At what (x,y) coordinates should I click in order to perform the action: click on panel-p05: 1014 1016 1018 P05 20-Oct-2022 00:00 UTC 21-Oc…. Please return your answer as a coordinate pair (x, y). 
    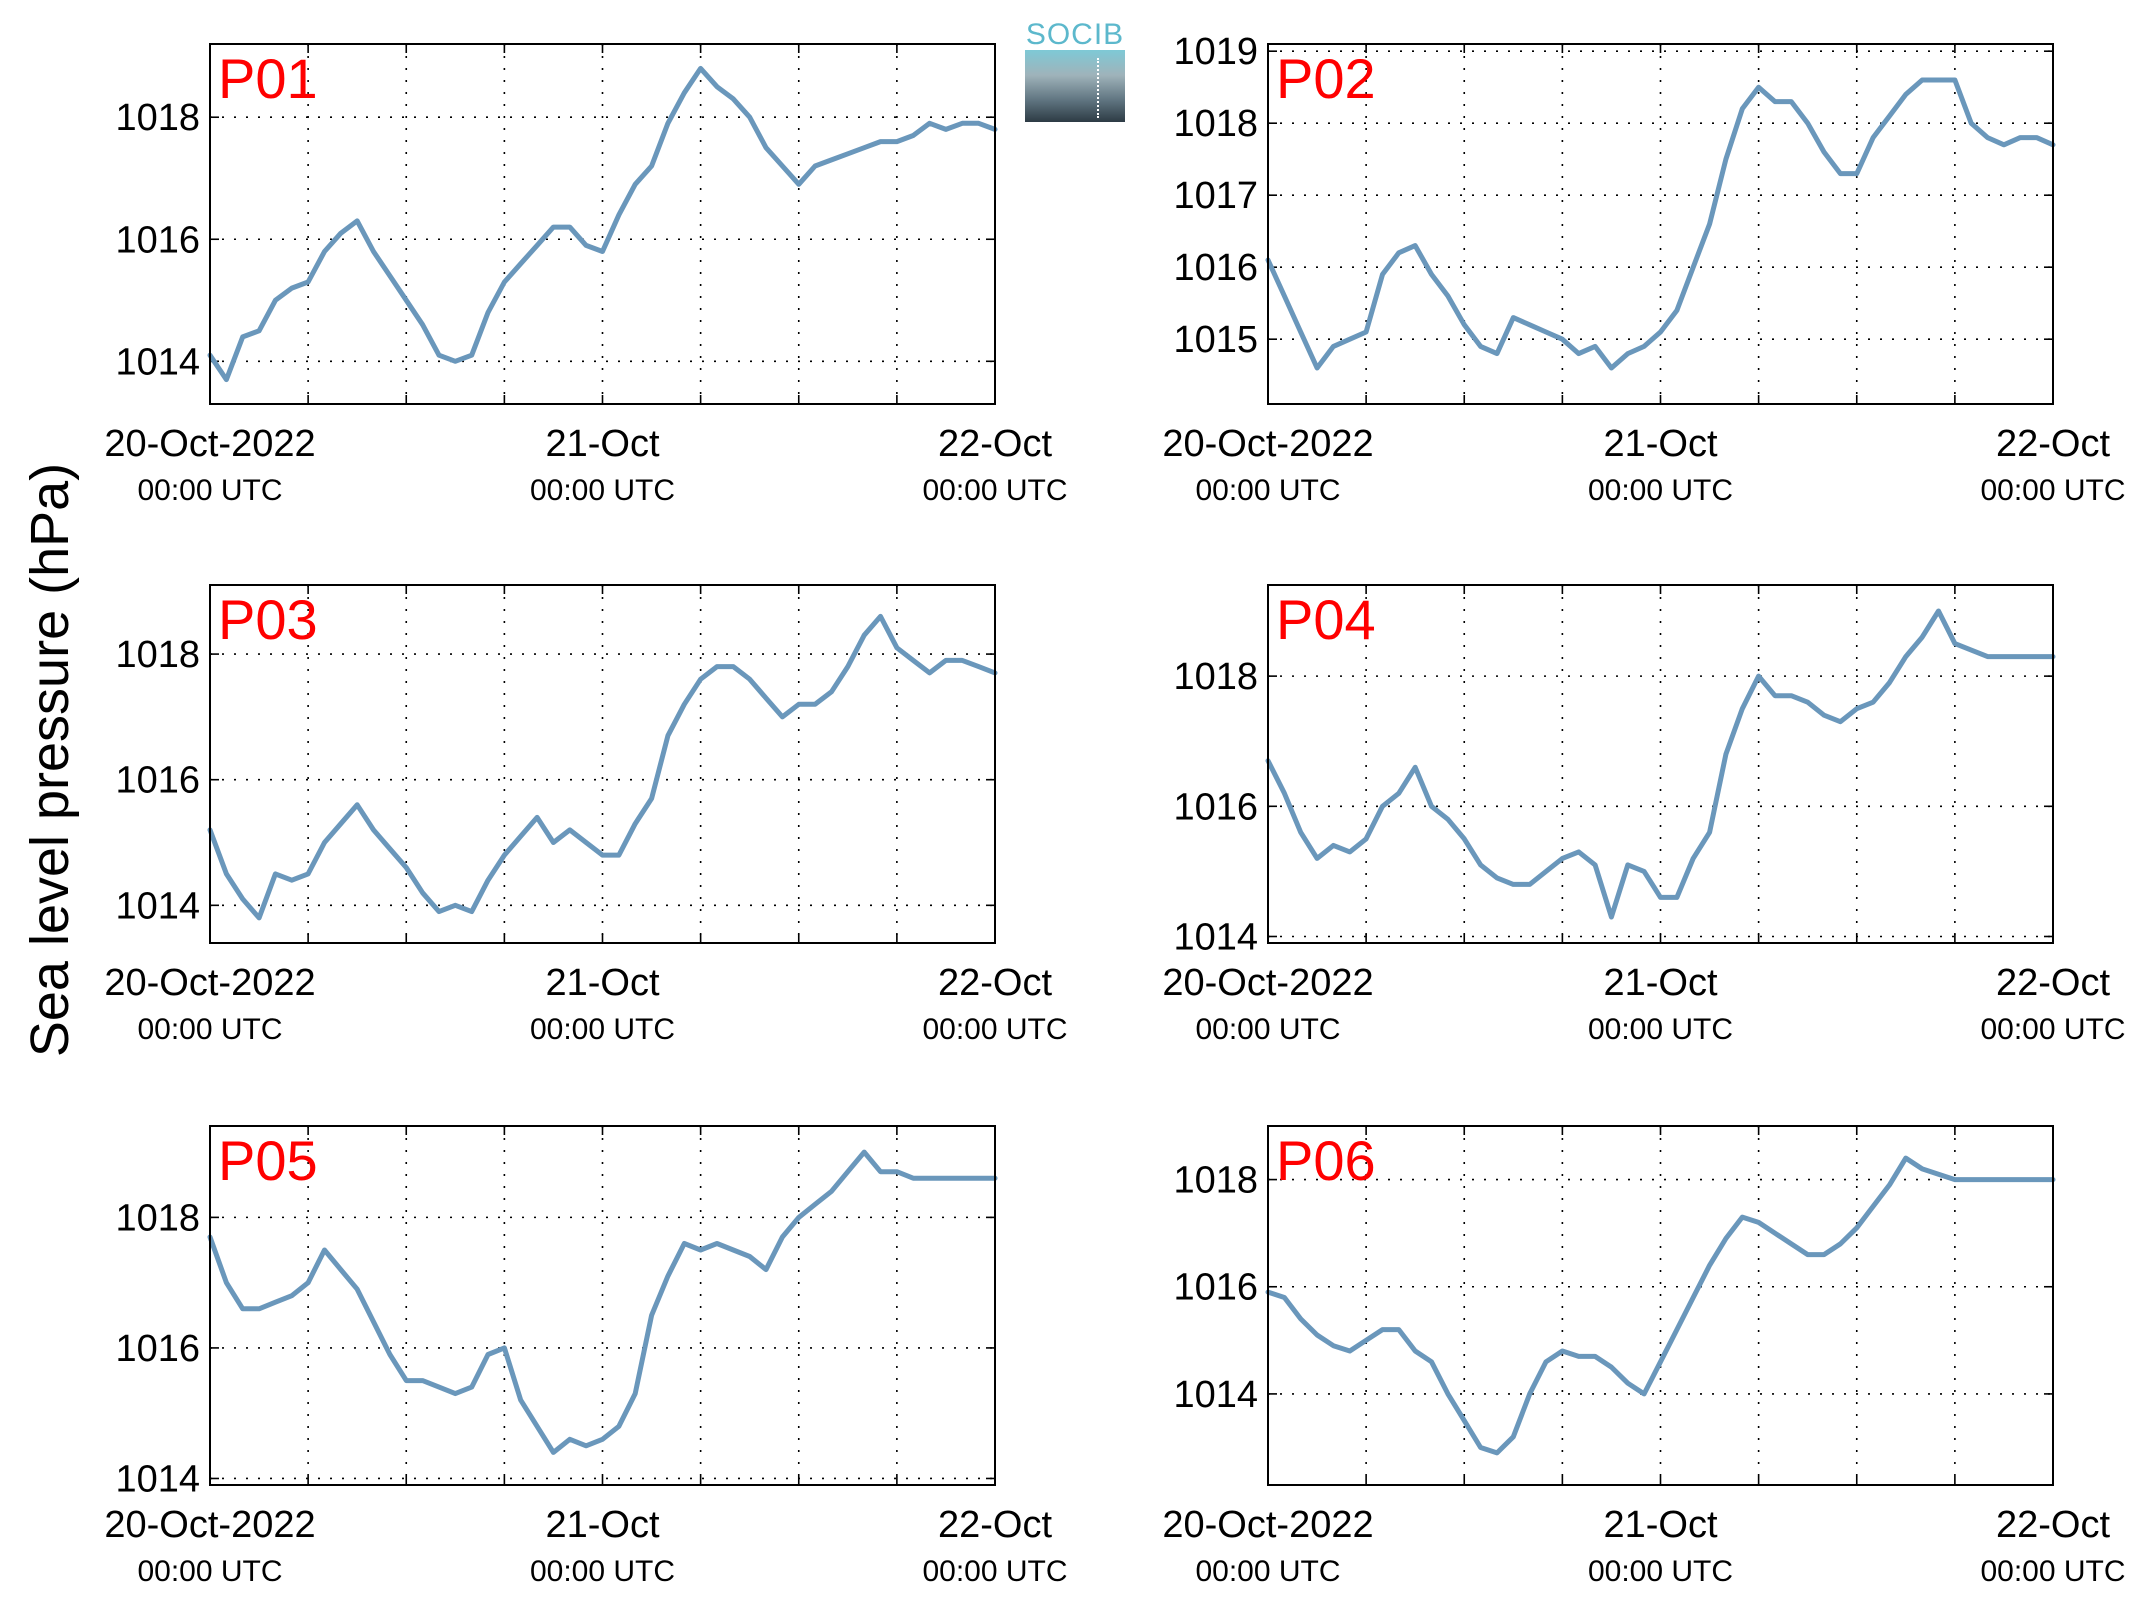
    Looking at the image, I should click on (586, 1356).